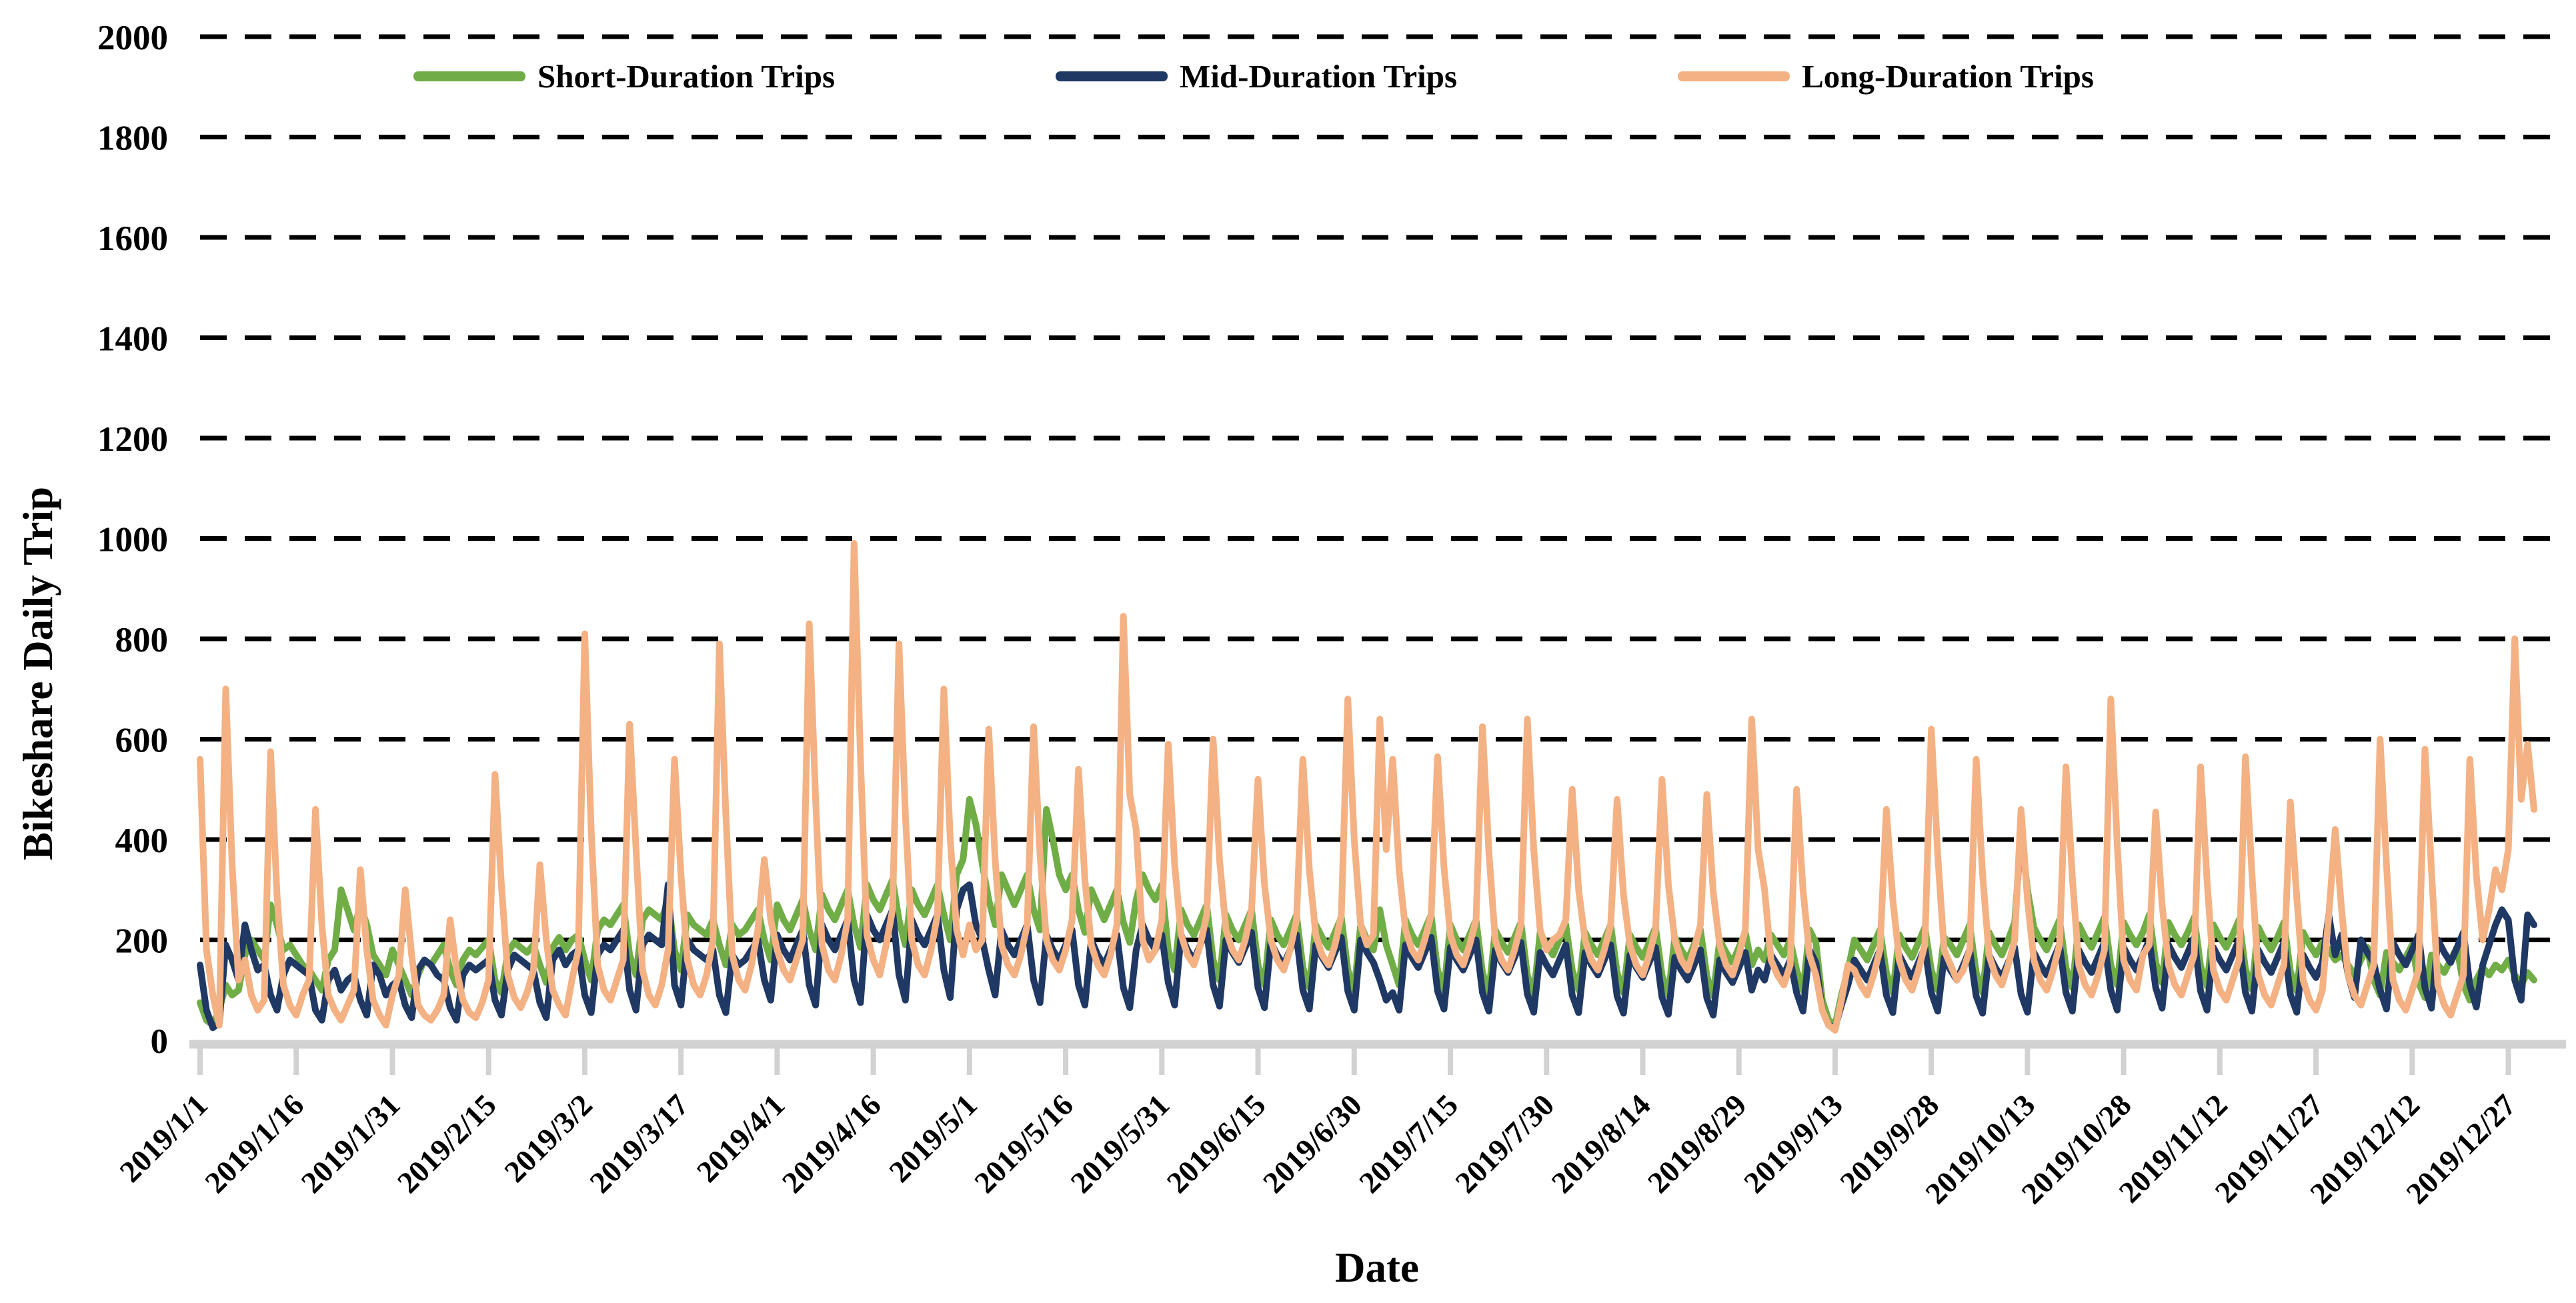 The width and height of the screenshot is (2576, 1303). Describe the element at coordinates (933, 1138) in the screenshot. I see `x-tick-label: 2019/5/1` at that location.